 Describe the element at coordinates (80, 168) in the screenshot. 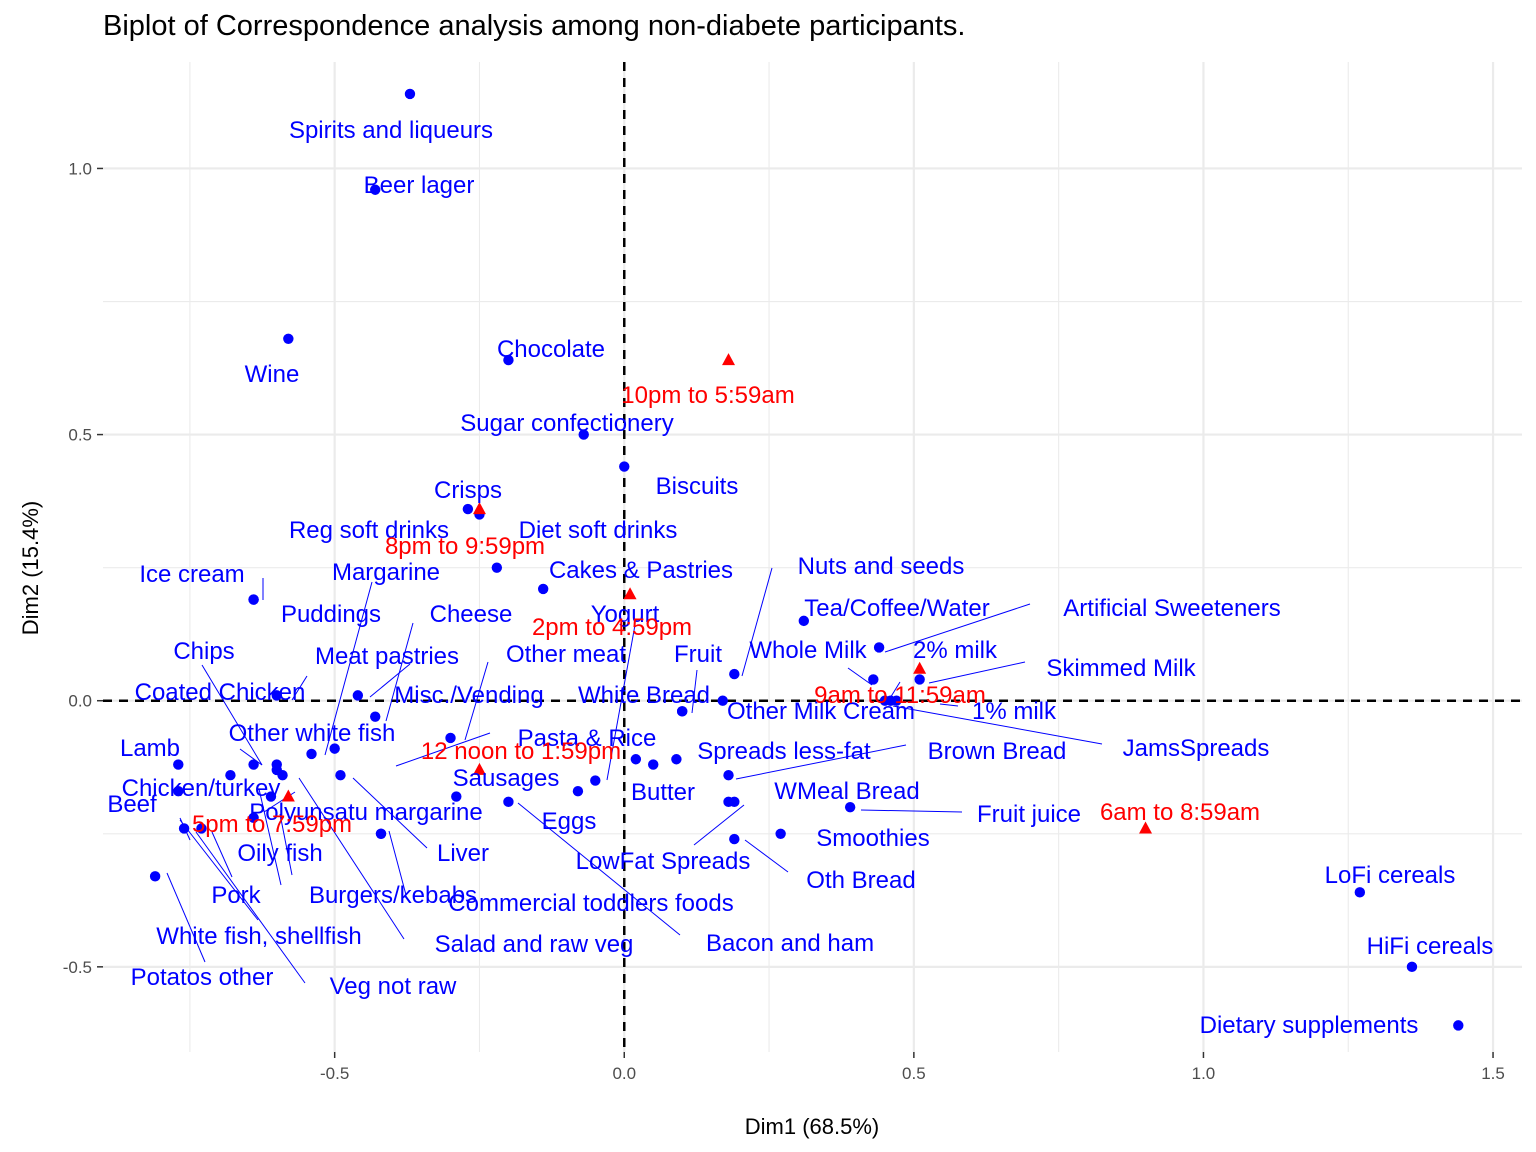

I see `y-tick-label: 1.0` at that location.